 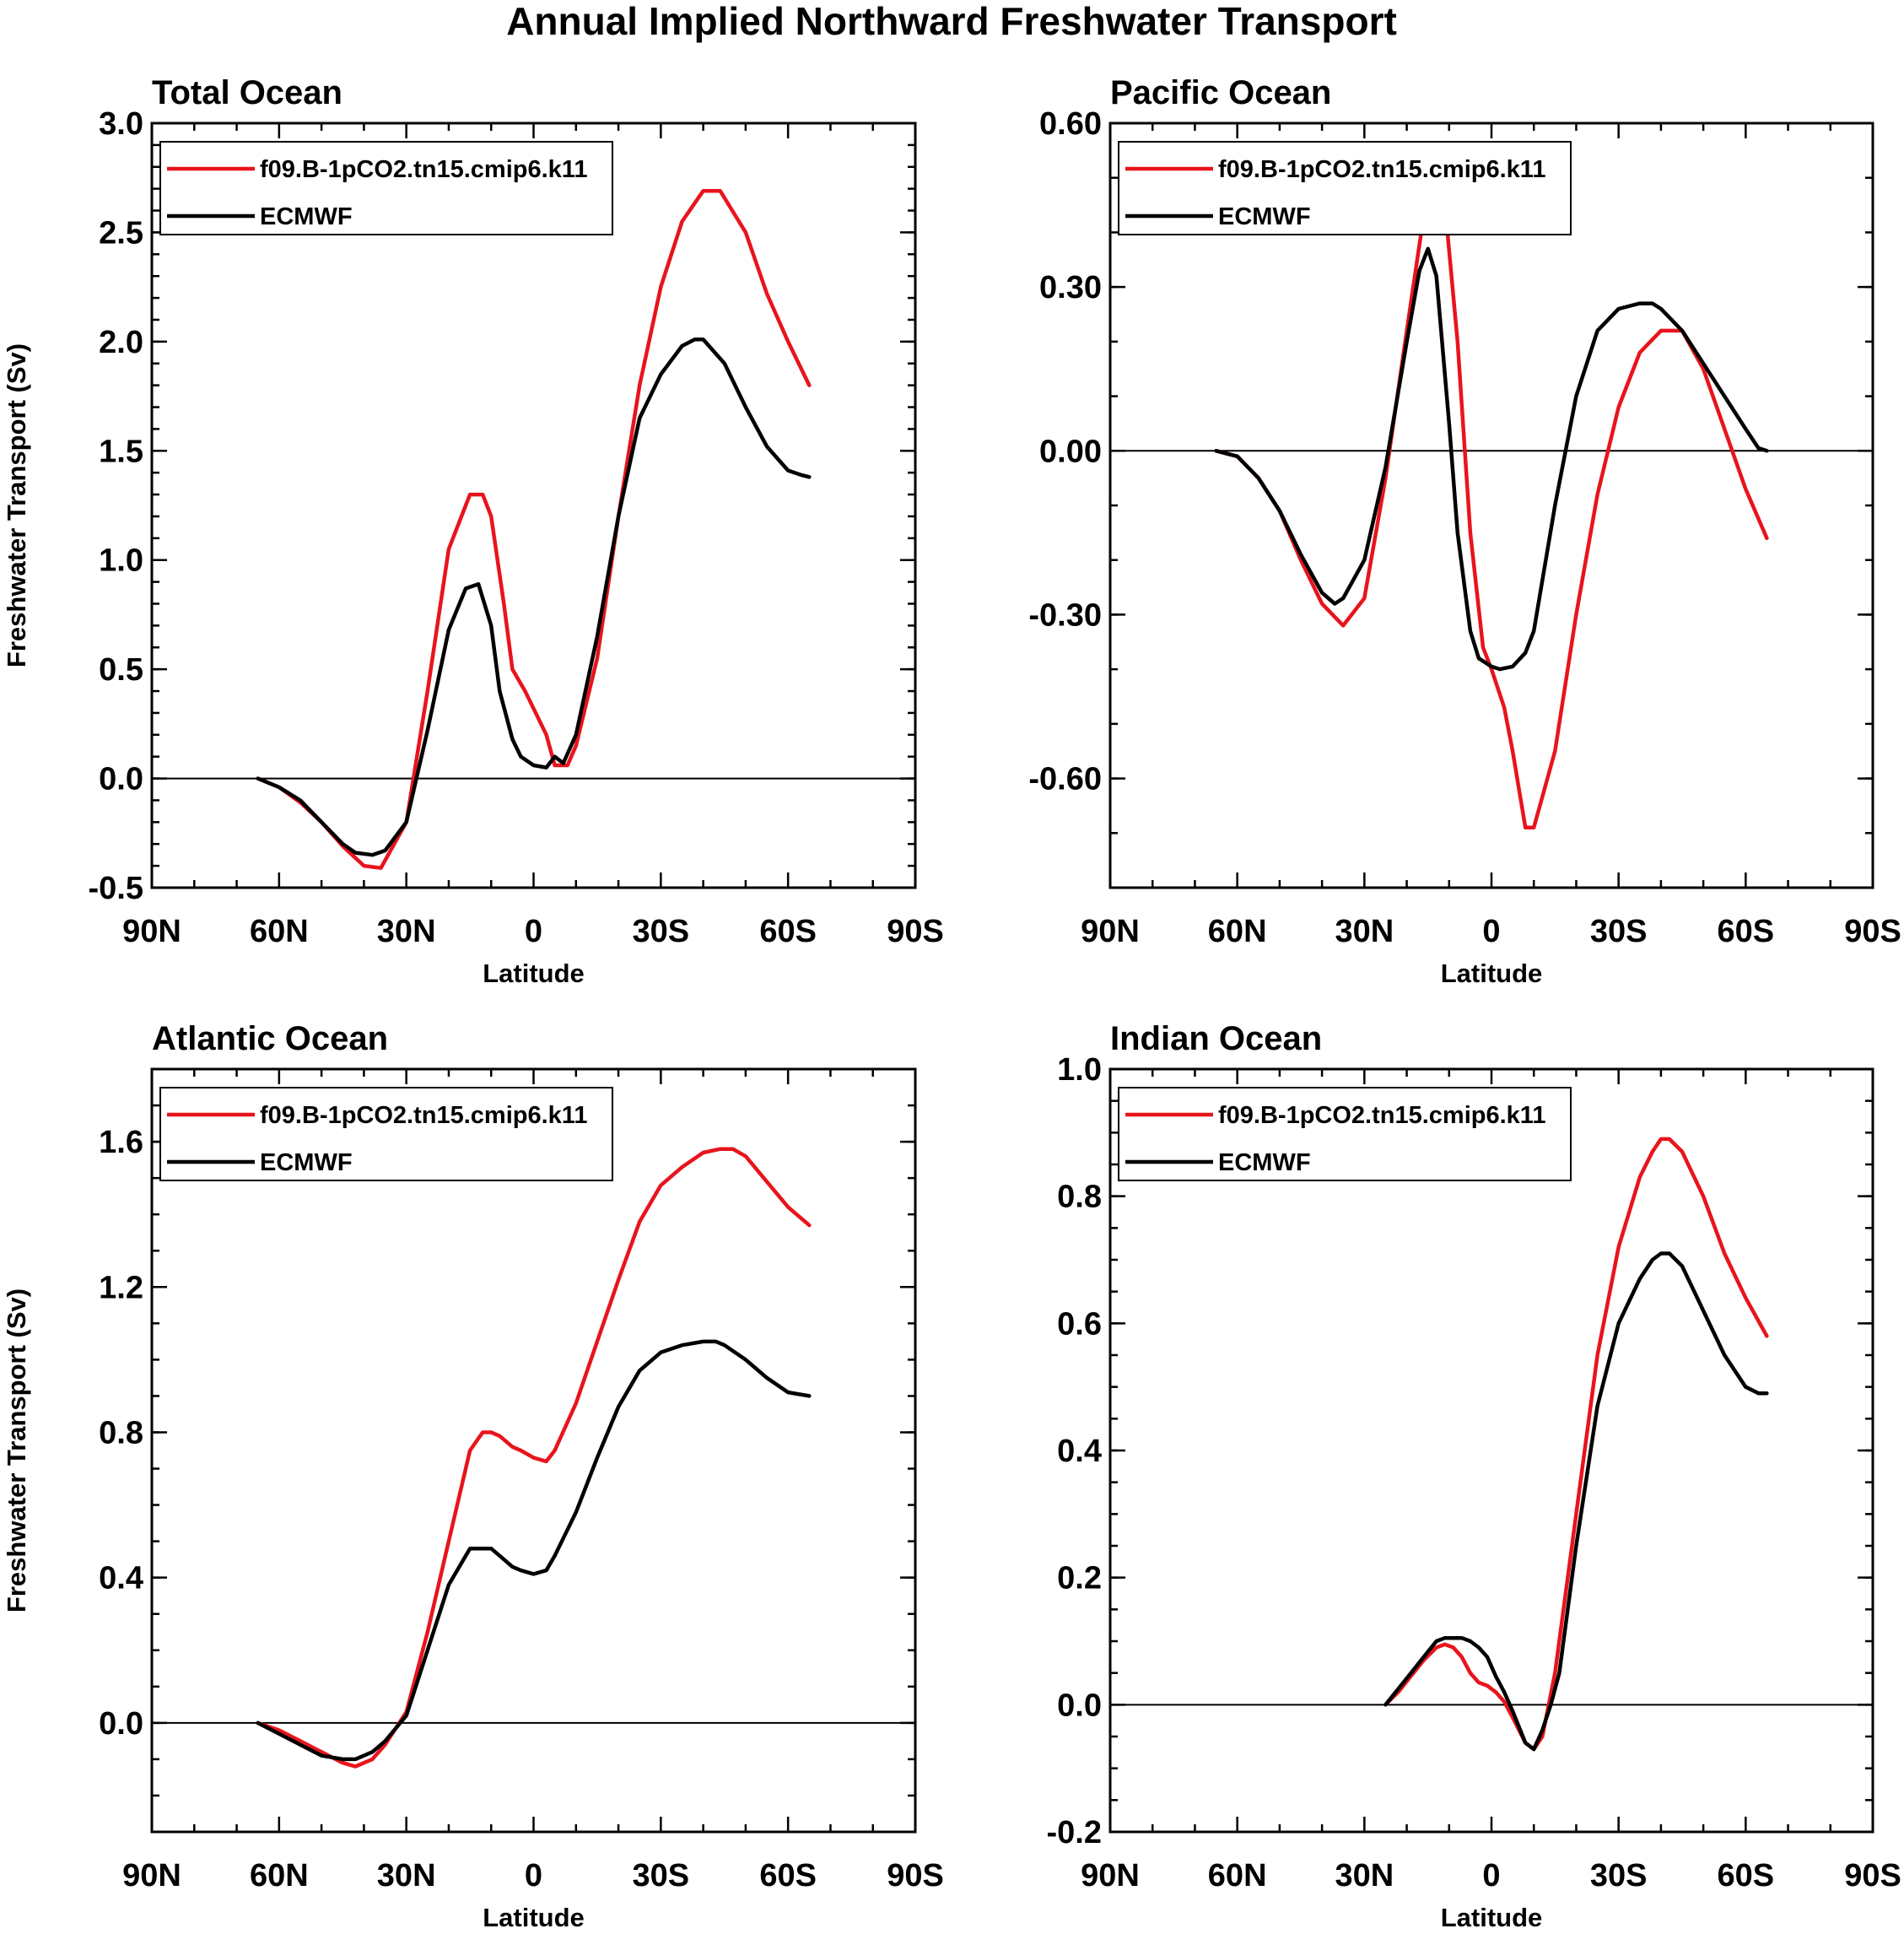 I want to click on y-tick-label: 0.30, so click(x=1070, y=287).